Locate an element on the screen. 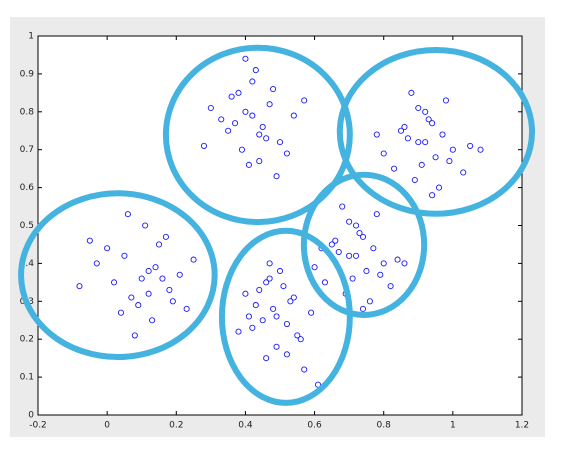  x-tick-label: 0.4 is located at coordinates (245, 426).